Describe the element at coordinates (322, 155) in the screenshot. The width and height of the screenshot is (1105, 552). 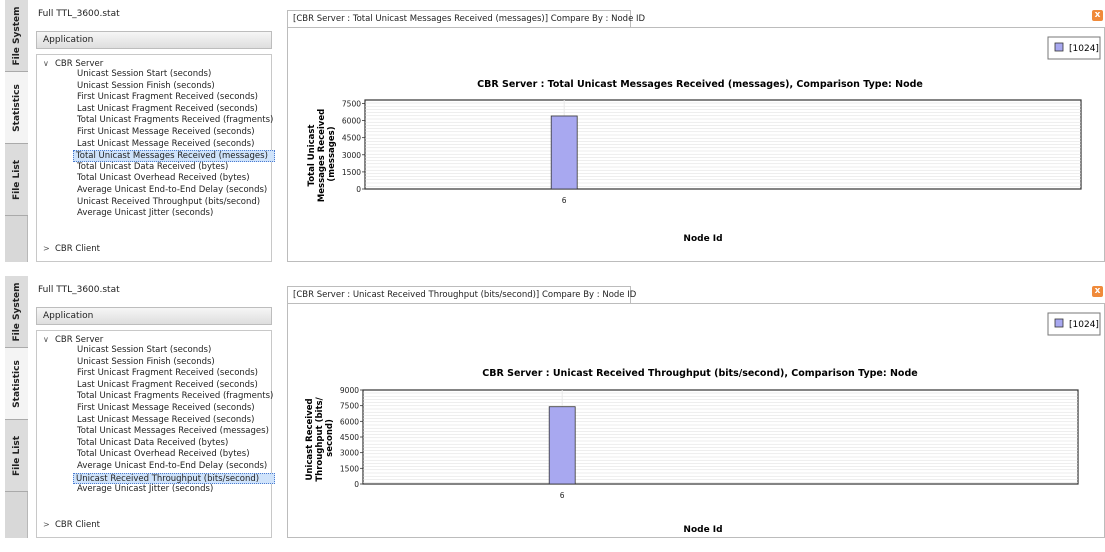
I see `y-axis-label-line: Messages Received` at that location.